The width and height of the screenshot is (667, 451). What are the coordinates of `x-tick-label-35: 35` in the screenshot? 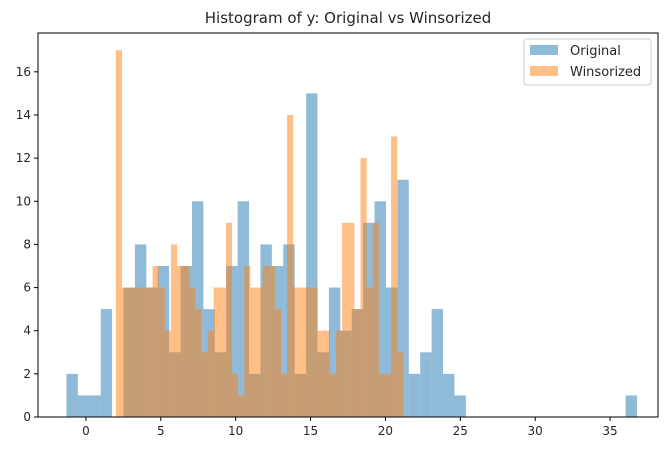 It's located at (609, 431).